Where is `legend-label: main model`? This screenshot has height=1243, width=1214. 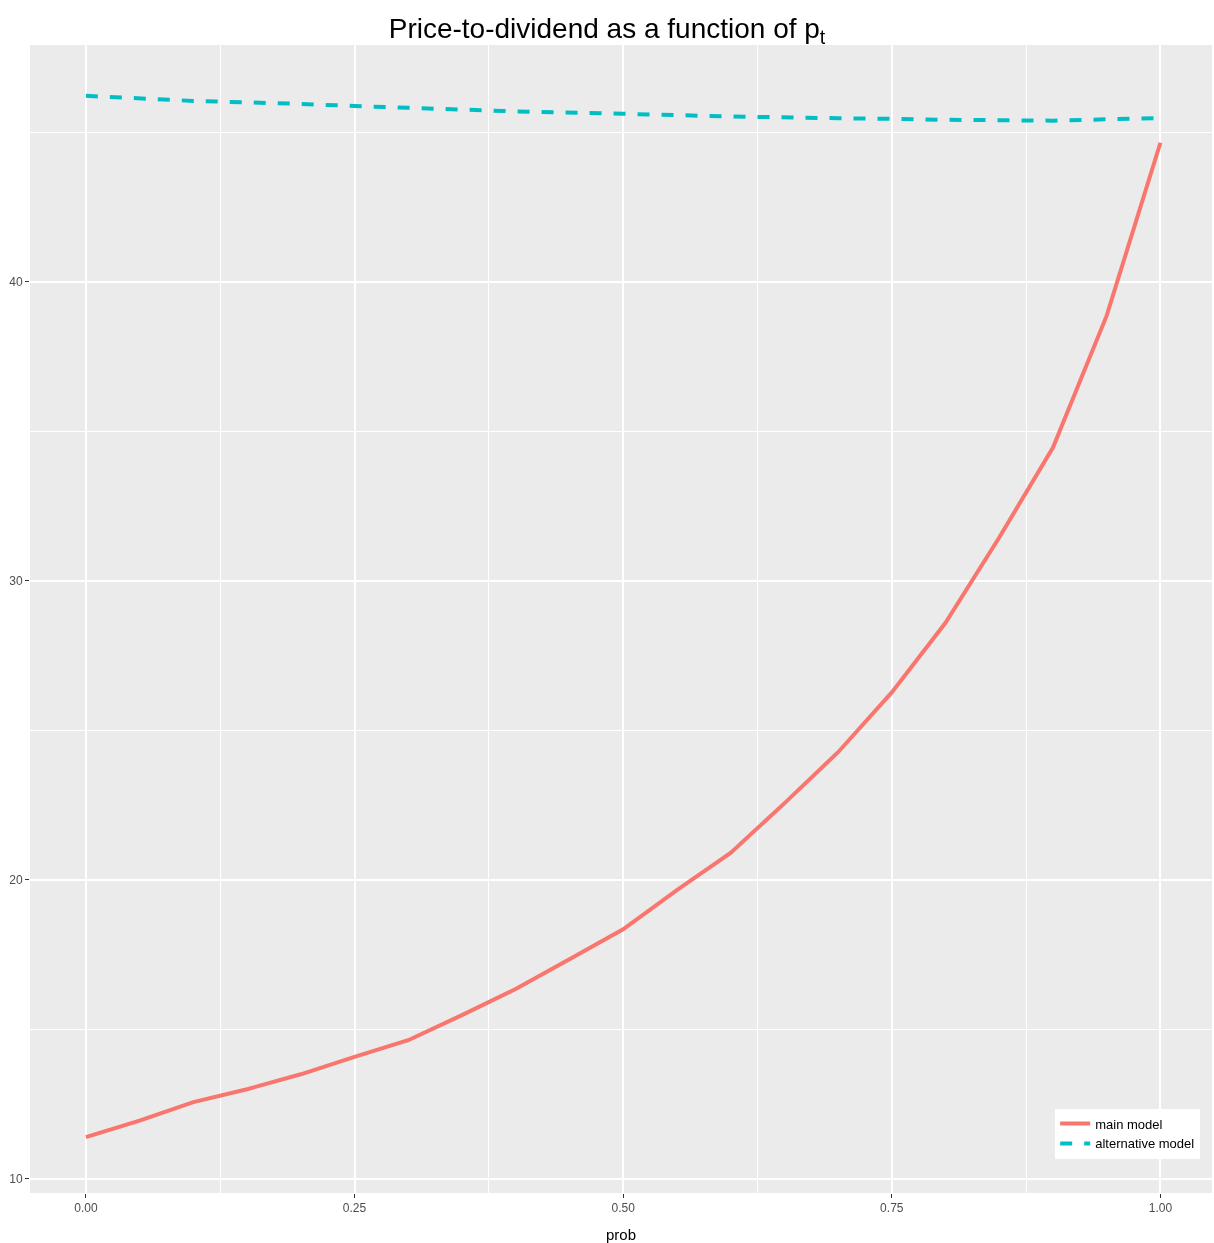 legend-label: main model is located at coordinates (1129, 1124).